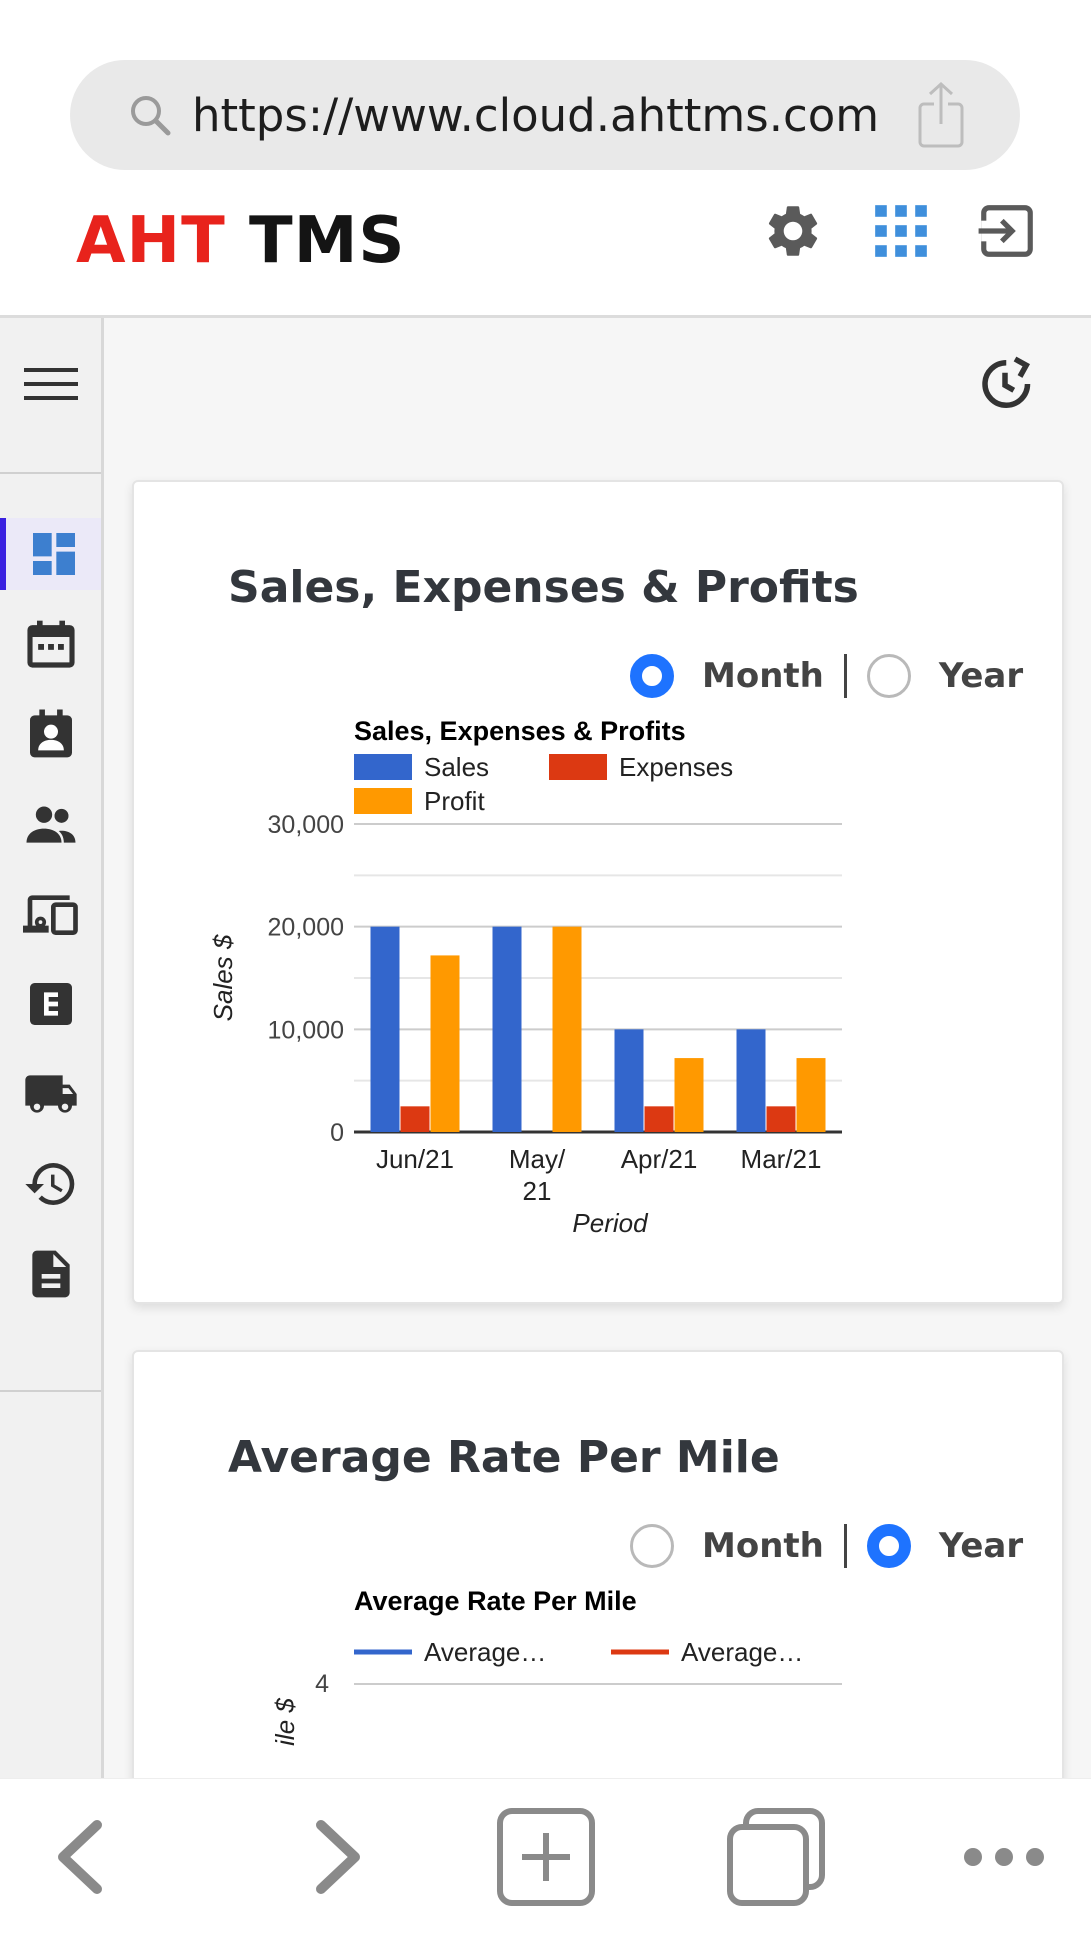 The width and height of the screenshot is (1091, 1934). Describe the element at coordinates (53, 554) in the screenshot. I see `dashboard-icon` at that location.